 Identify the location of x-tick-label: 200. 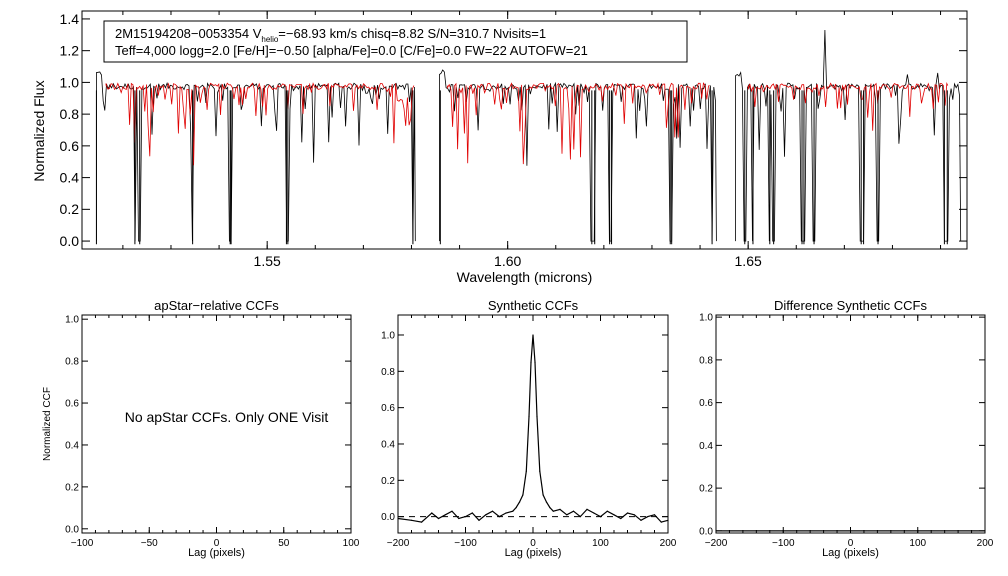
(668, 543).